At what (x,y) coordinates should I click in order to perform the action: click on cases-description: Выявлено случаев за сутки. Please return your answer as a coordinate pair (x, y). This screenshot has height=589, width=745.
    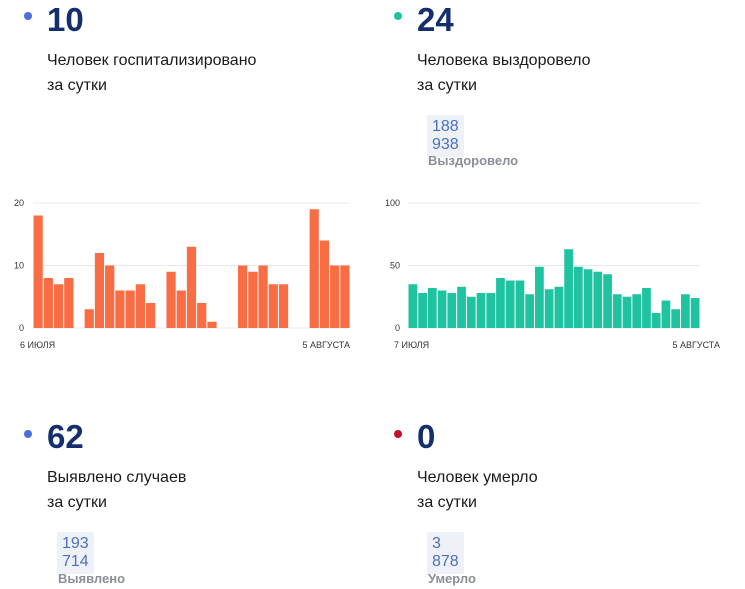
    Looking at the image, I should click on (116, 490).